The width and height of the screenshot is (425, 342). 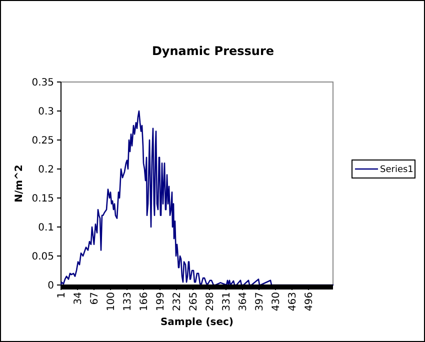 I want to click on x-tick-label: 166, so click(x=144, y=302).